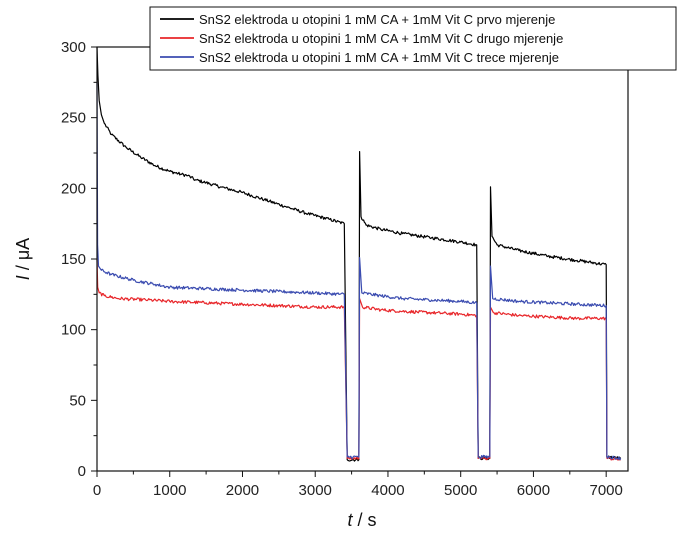 Image resolution: width=681 pixels, height=536 pixels. I want to click on y-tick-label-150: 150, so click(73, 259).